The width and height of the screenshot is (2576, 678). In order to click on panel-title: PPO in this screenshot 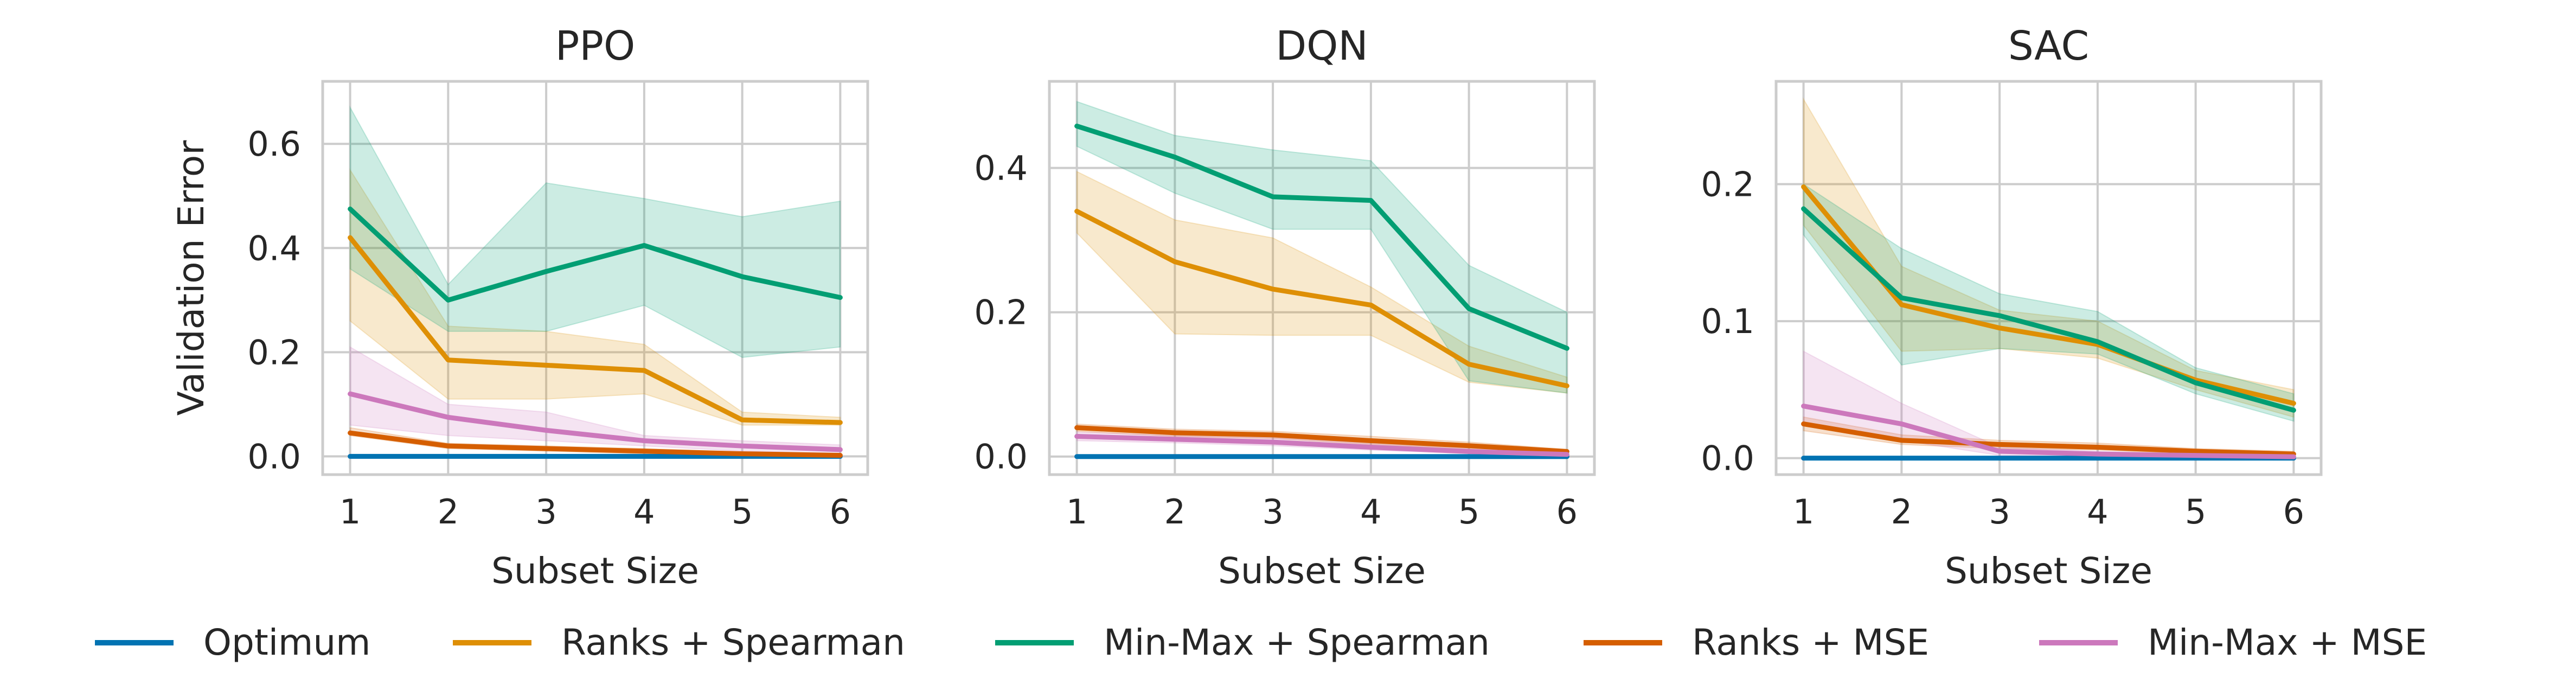, I will do `click(595, 46)`.